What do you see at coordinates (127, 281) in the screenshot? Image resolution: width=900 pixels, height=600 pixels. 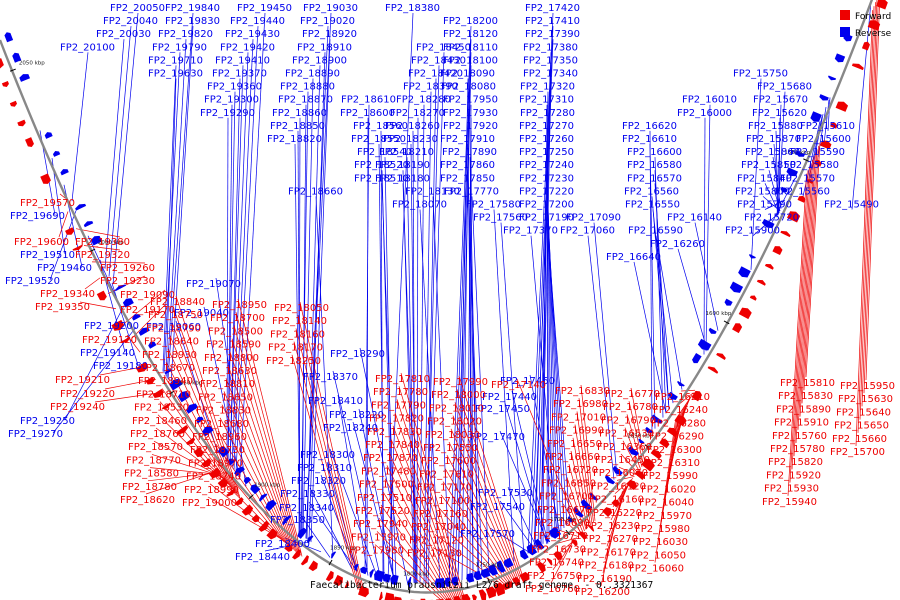 I see `gene-label: FP2_19230` at bounding box center [127, 281].